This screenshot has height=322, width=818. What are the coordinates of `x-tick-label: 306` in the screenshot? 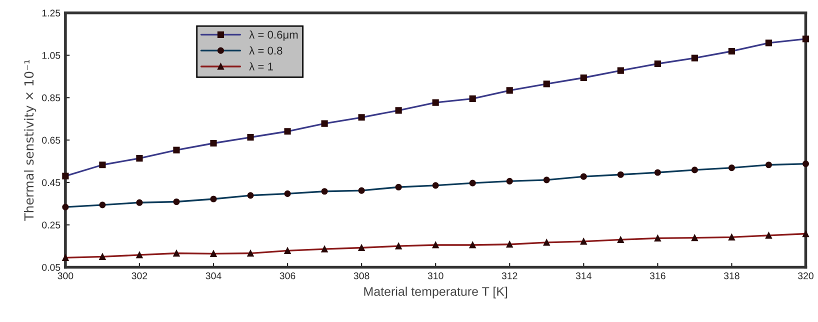 It's located at (288, 276).